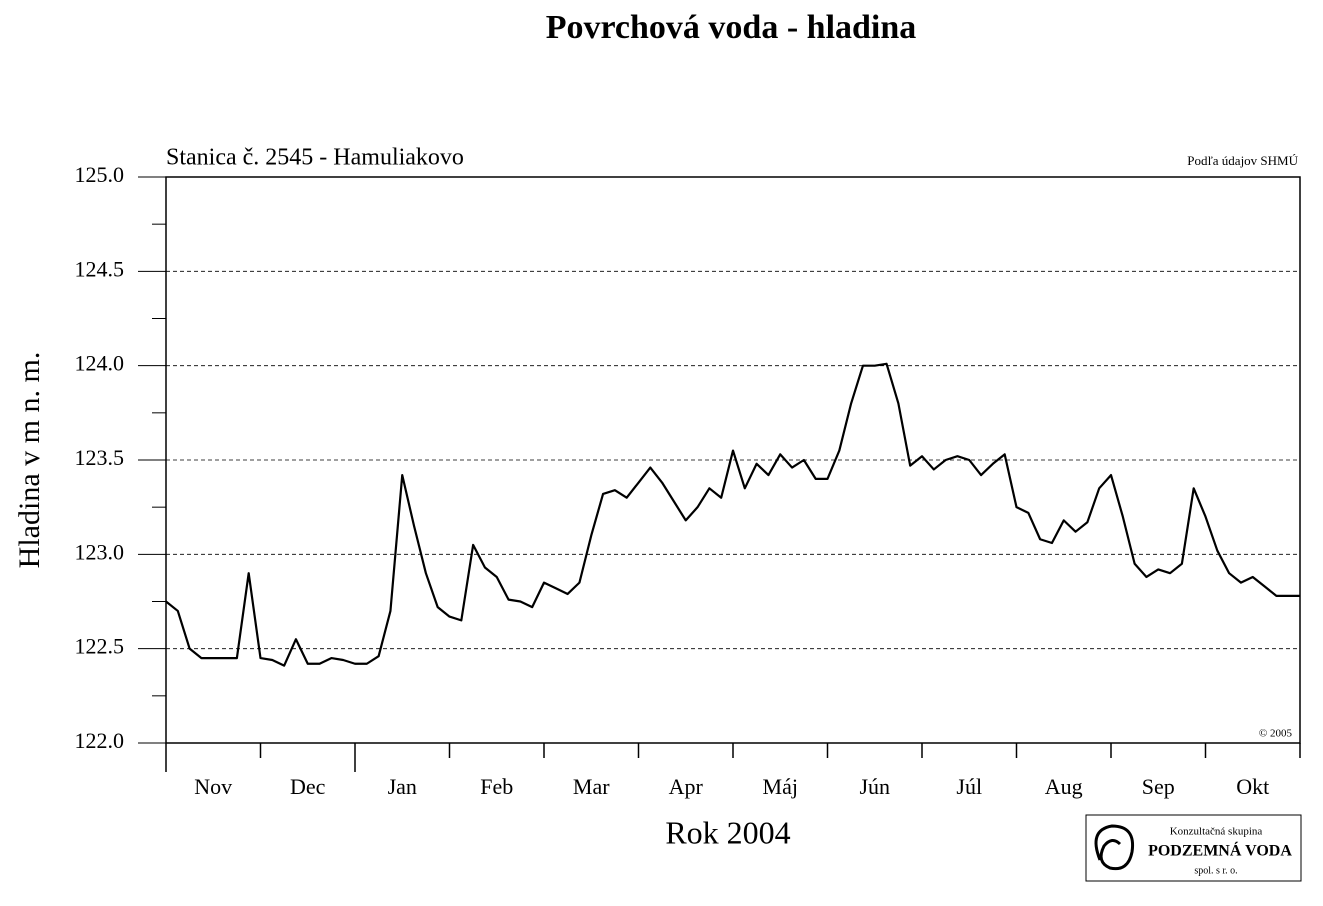  What do you see at coordinates (100, 646) in the screenshot?
I see `y-tick-label: 122.5` at bounding box center [100, 646].